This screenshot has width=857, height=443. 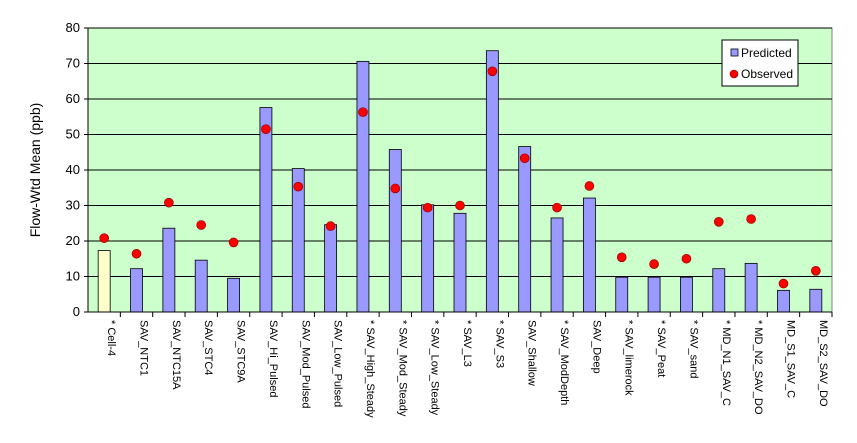 What do you see at coordinates (176, 355) in the screenshot?
I see `x-tick-label: SAV_NTC15A` at bounding box center [176, 355].